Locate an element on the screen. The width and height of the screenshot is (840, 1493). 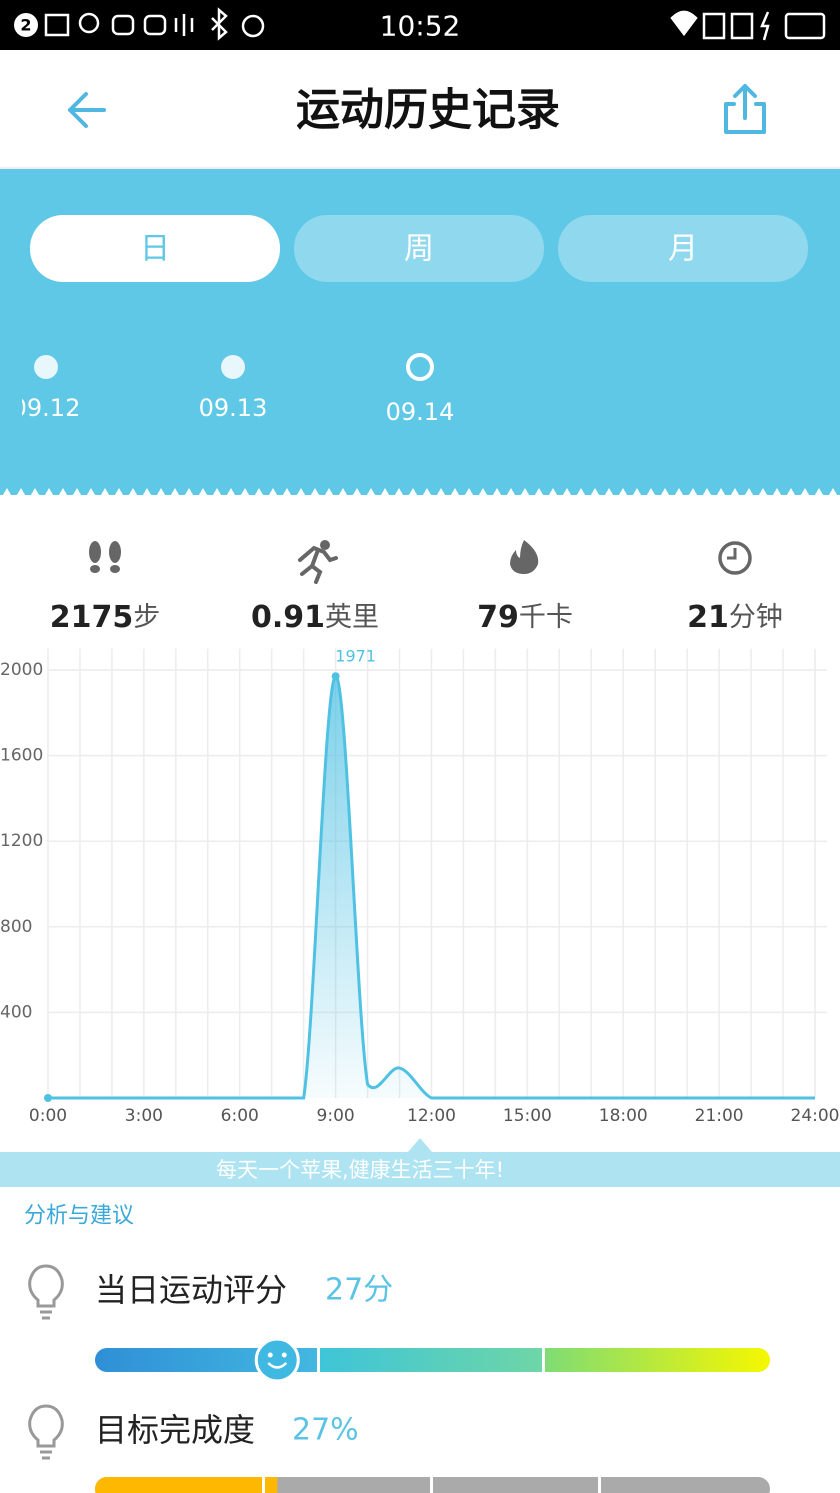
page-title: 运动历史记录 is located at coordinates (428, 110).